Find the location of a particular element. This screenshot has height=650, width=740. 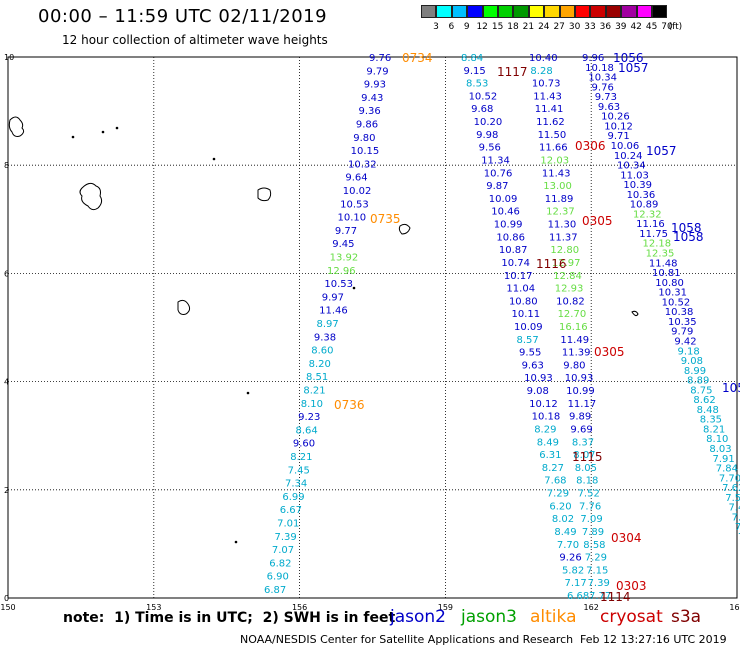

pass-time-label: 1057 is located at coordinates (633, 68).